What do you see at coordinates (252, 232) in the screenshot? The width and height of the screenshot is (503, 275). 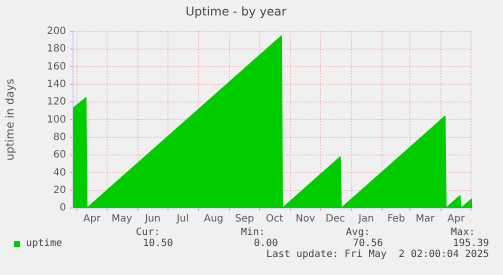 I see `text: Min:` at bounding box center [252, 232].